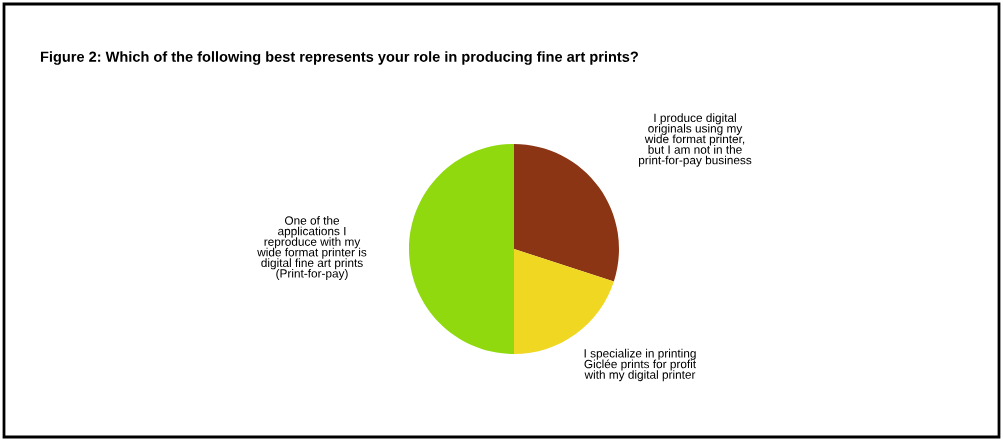 The width and height of the screenshot is (1003, 441). I want to click on slice-label: I produce digital originals using my wide format printer, but I am not in the print-for-pay business, so click(695, 140).